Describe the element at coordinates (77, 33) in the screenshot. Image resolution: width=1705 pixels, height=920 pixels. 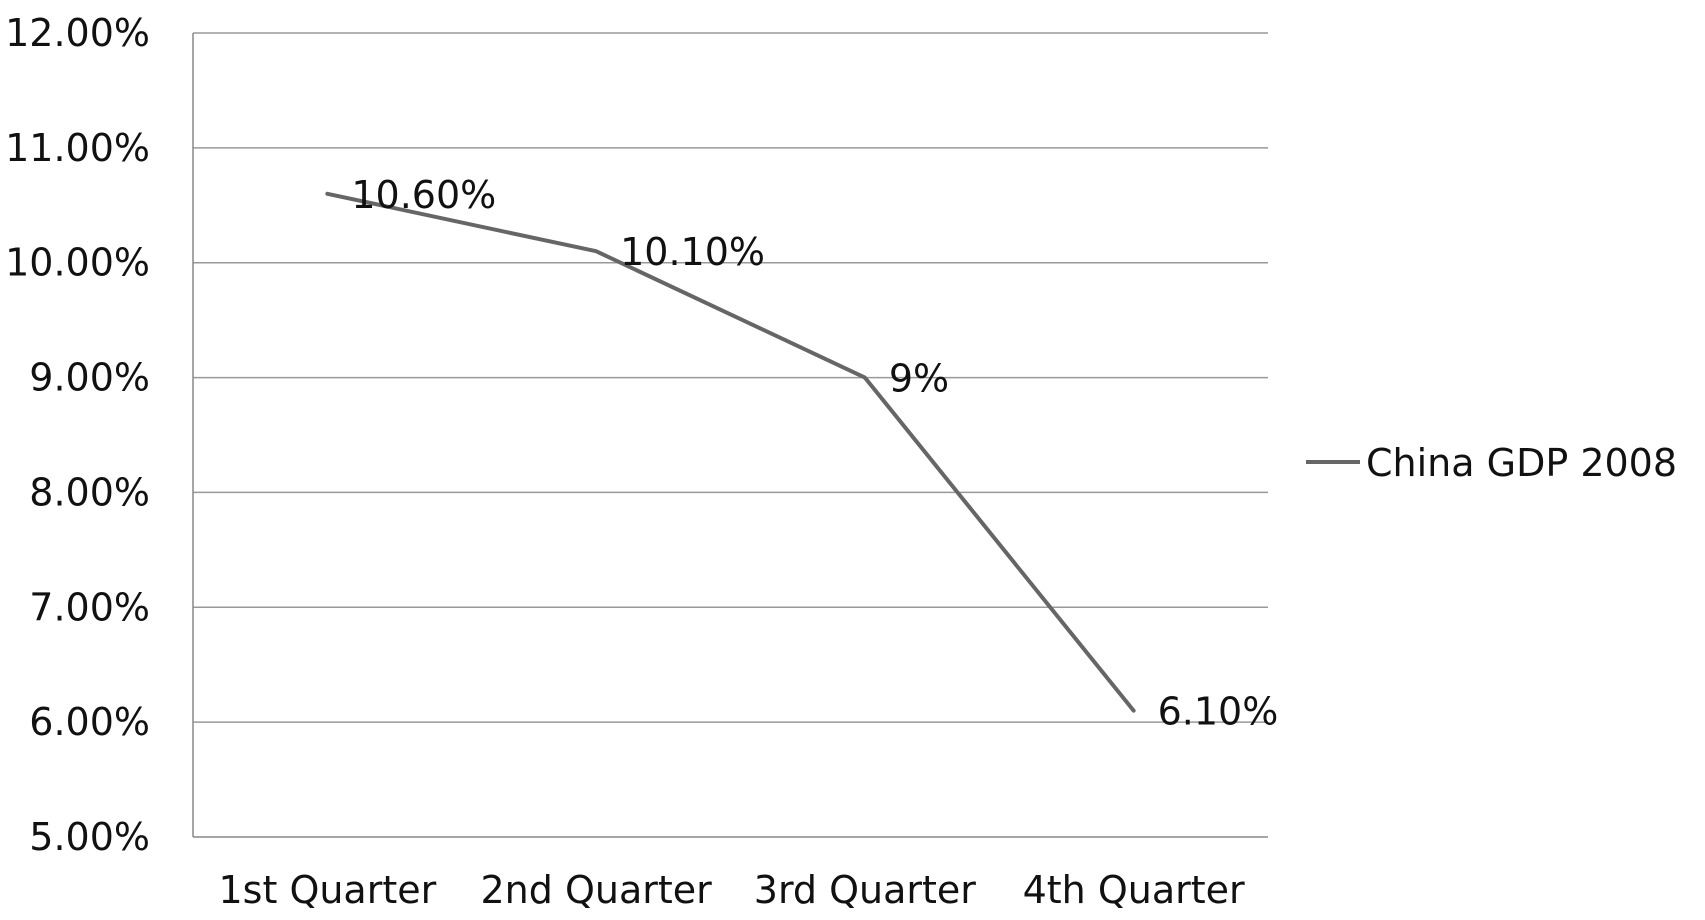
I see `y-tick-label: 12.00%` at that location.